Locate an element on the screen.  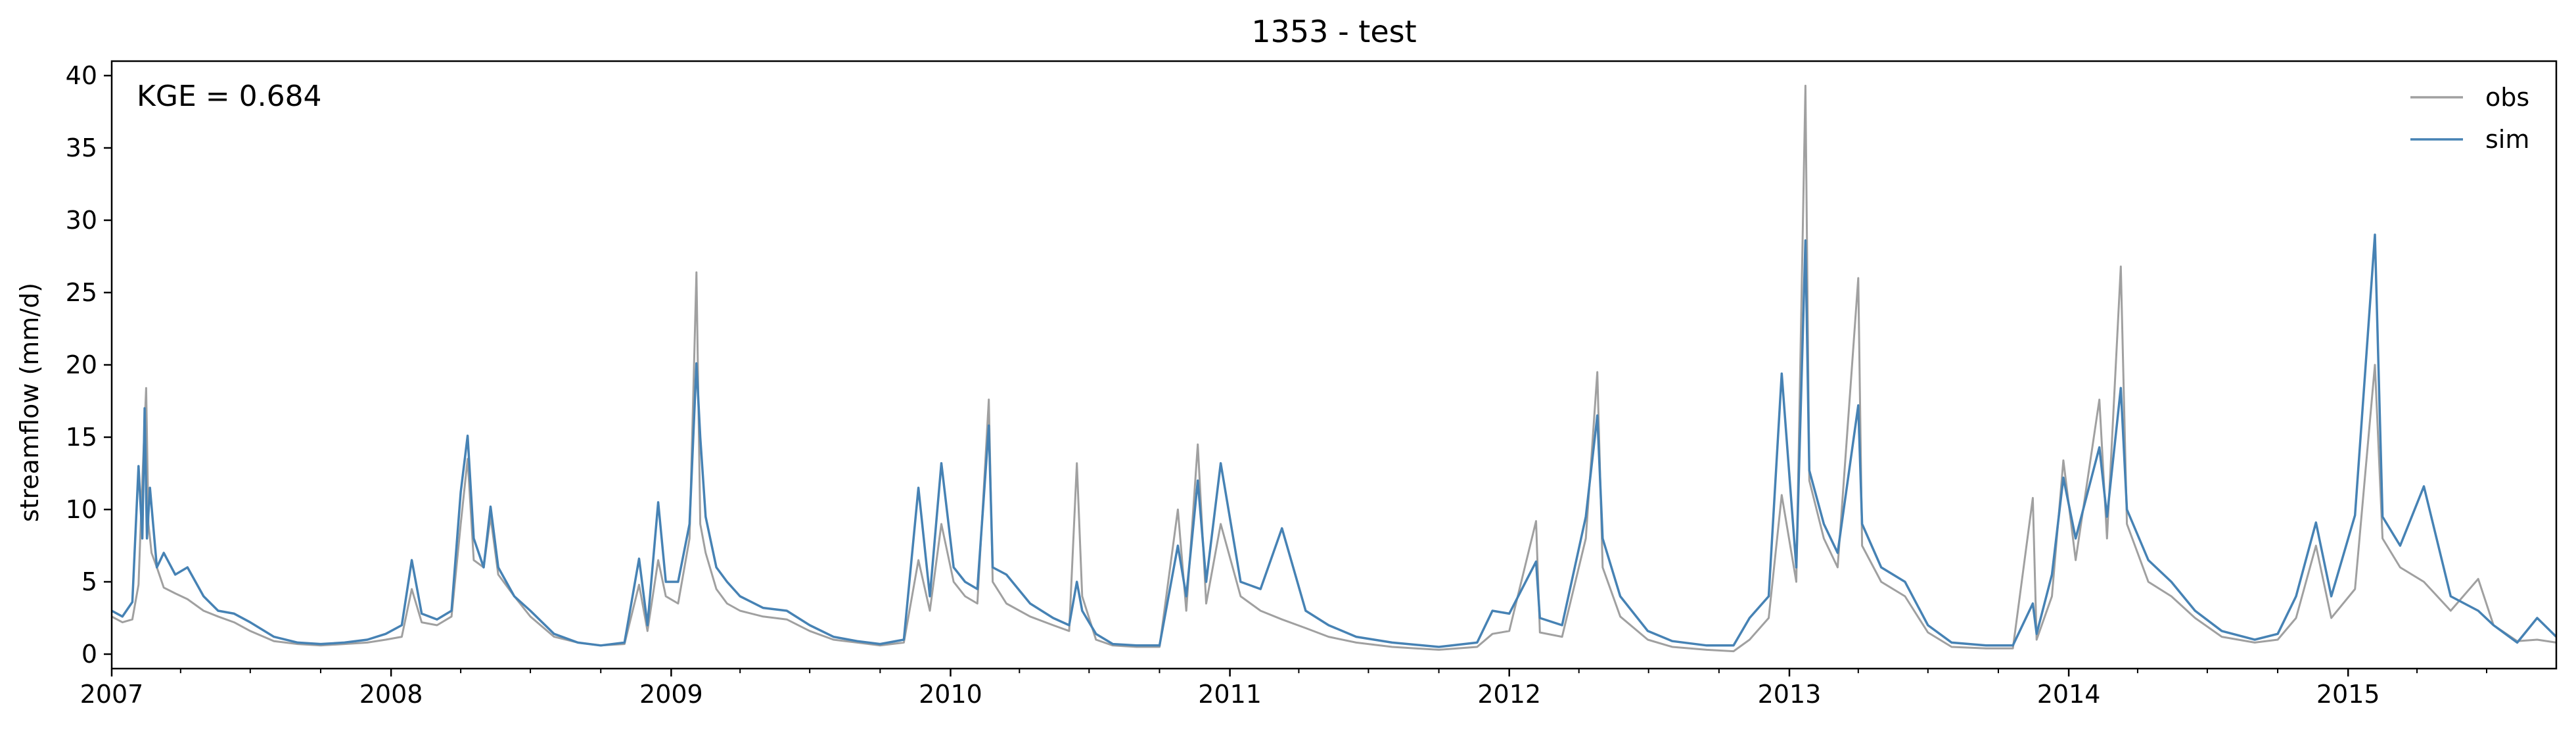
x-tick-label: 2010 is located at coordinates (951, 694).